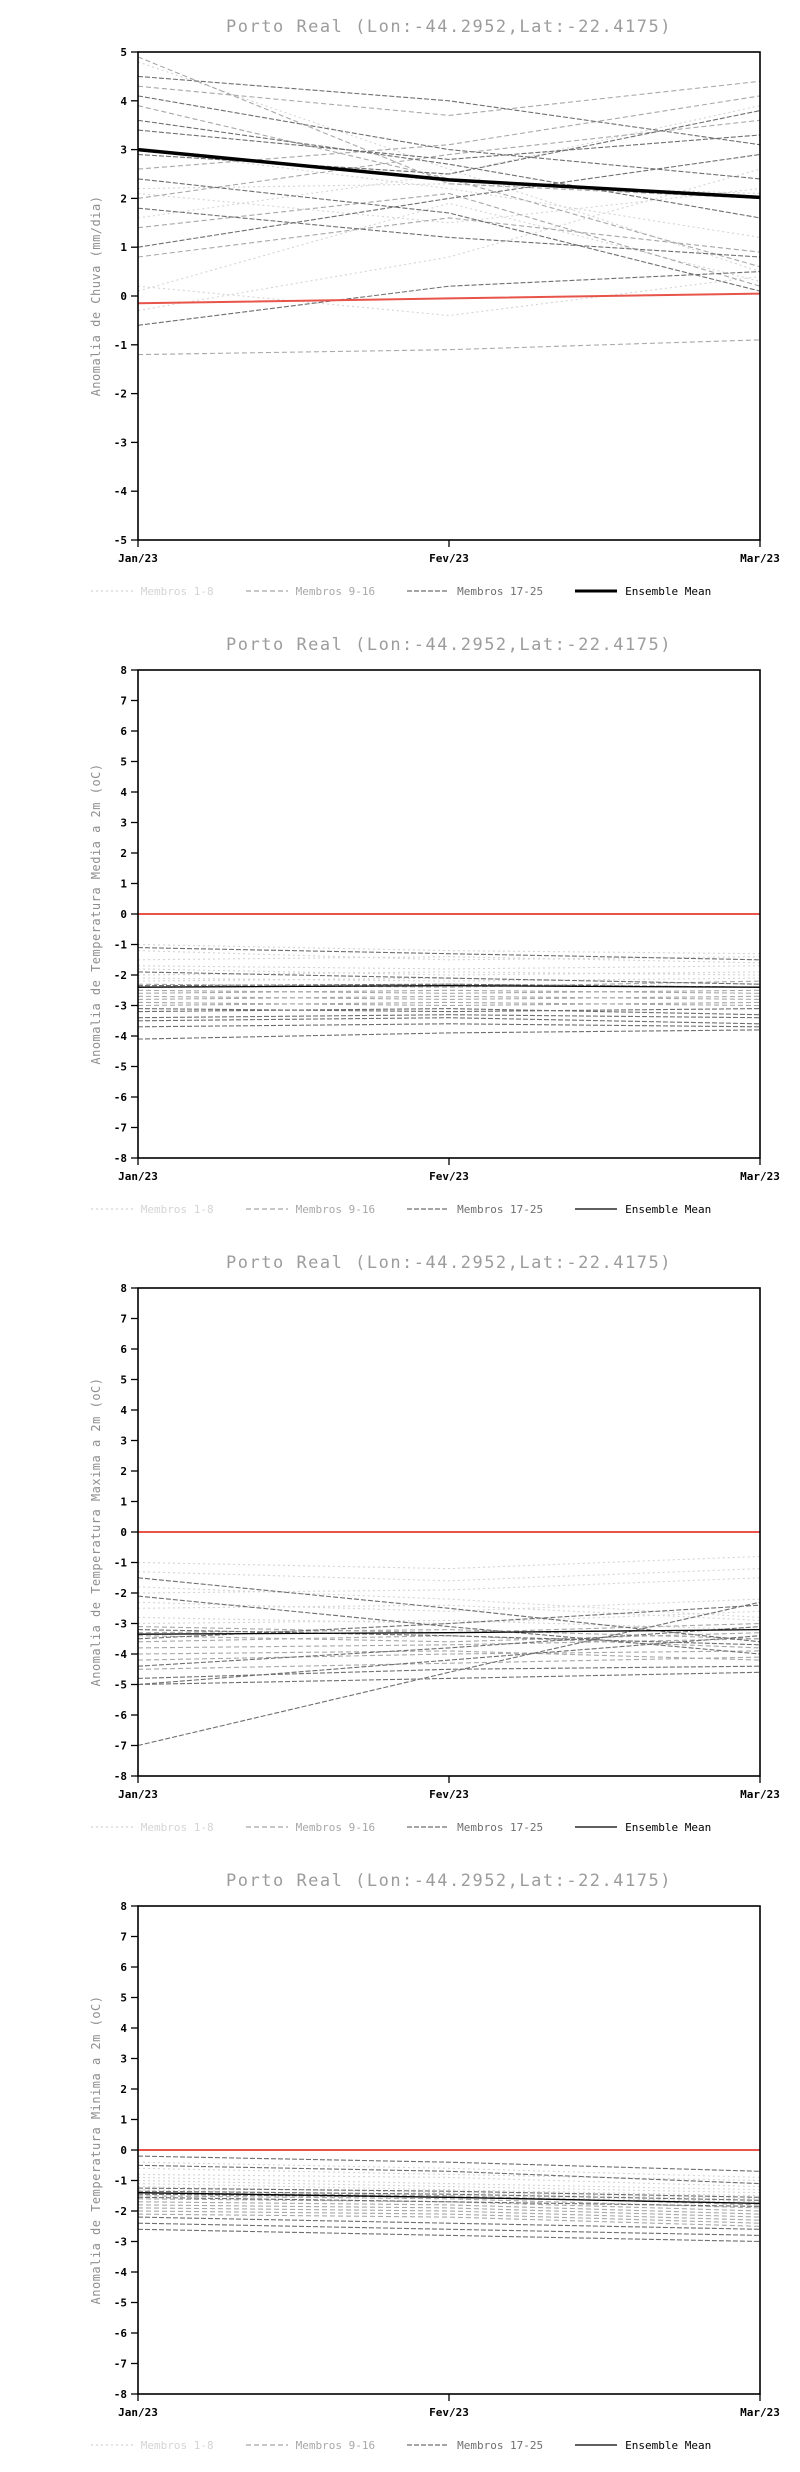  Describe the element at coordinates (449, 298) in the screenshot. I see `zero-reference-line` at that location.